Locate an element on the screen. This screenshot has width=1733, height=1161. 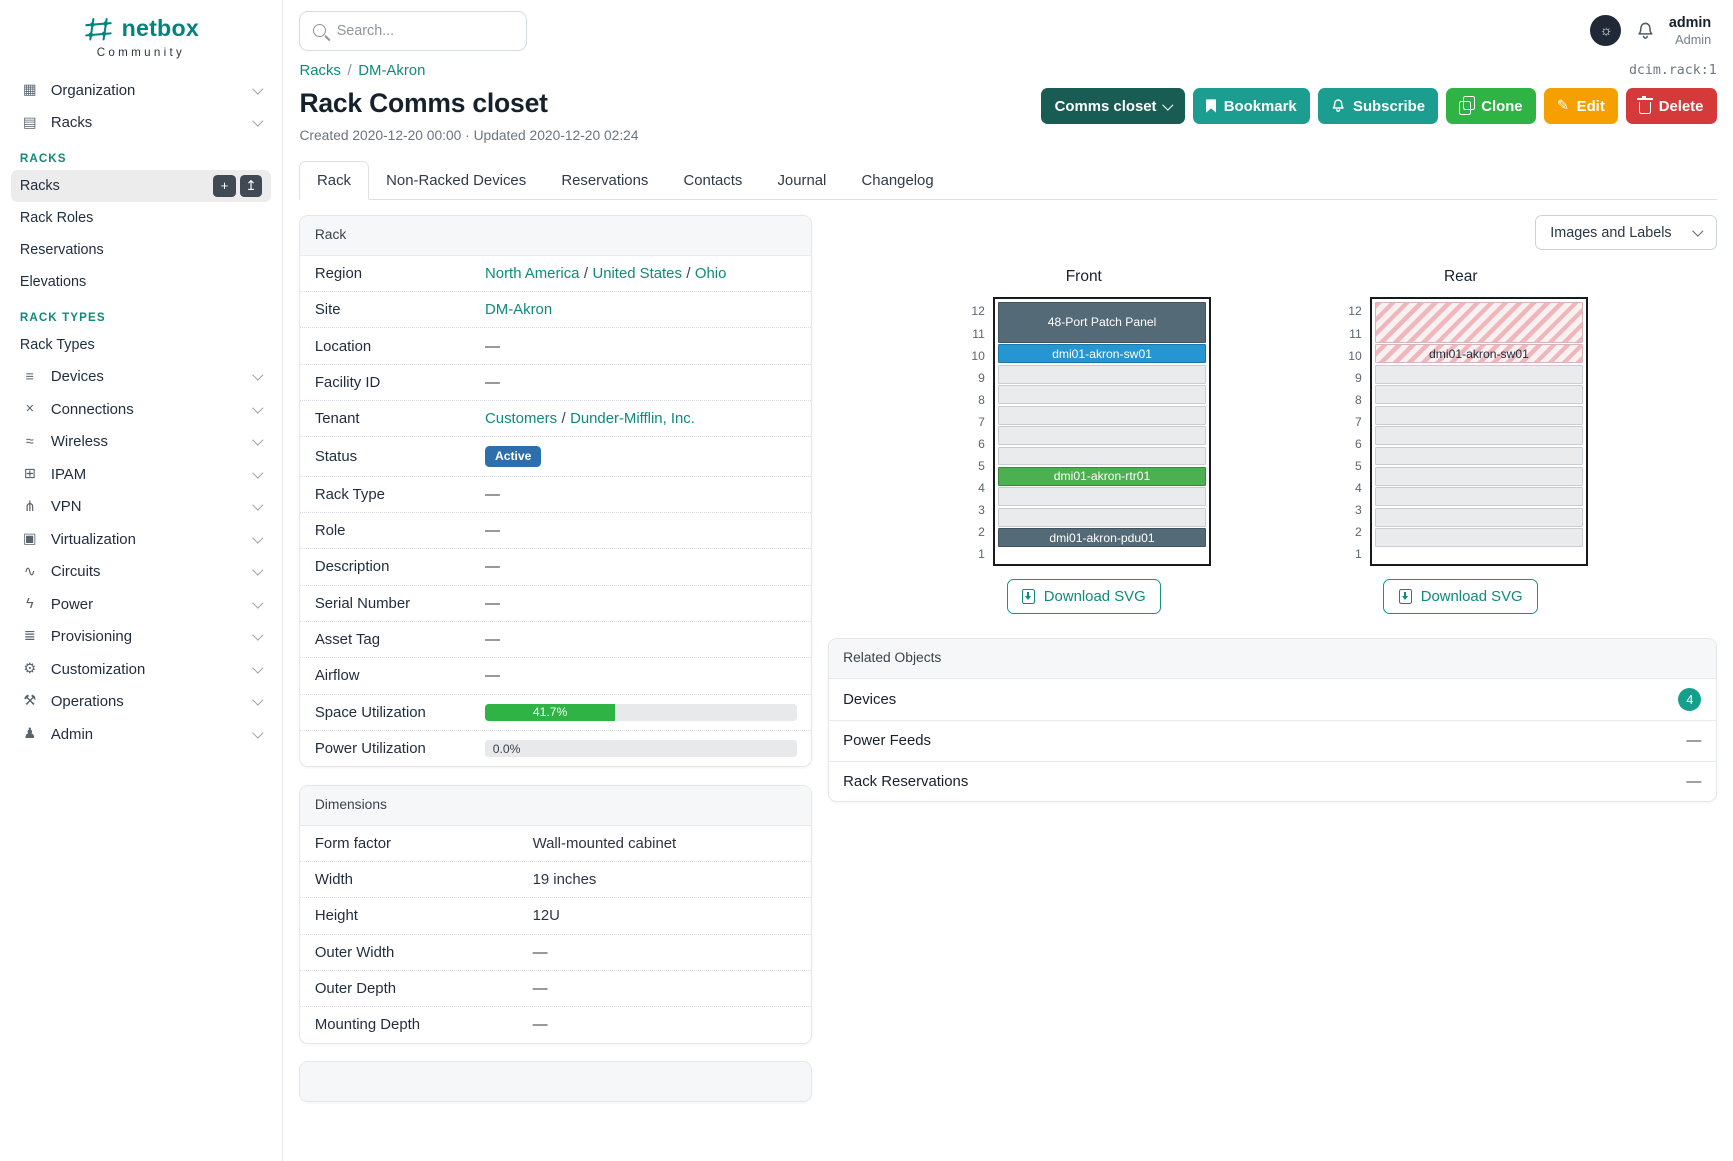
search-box is located at coordinates (413, 31).